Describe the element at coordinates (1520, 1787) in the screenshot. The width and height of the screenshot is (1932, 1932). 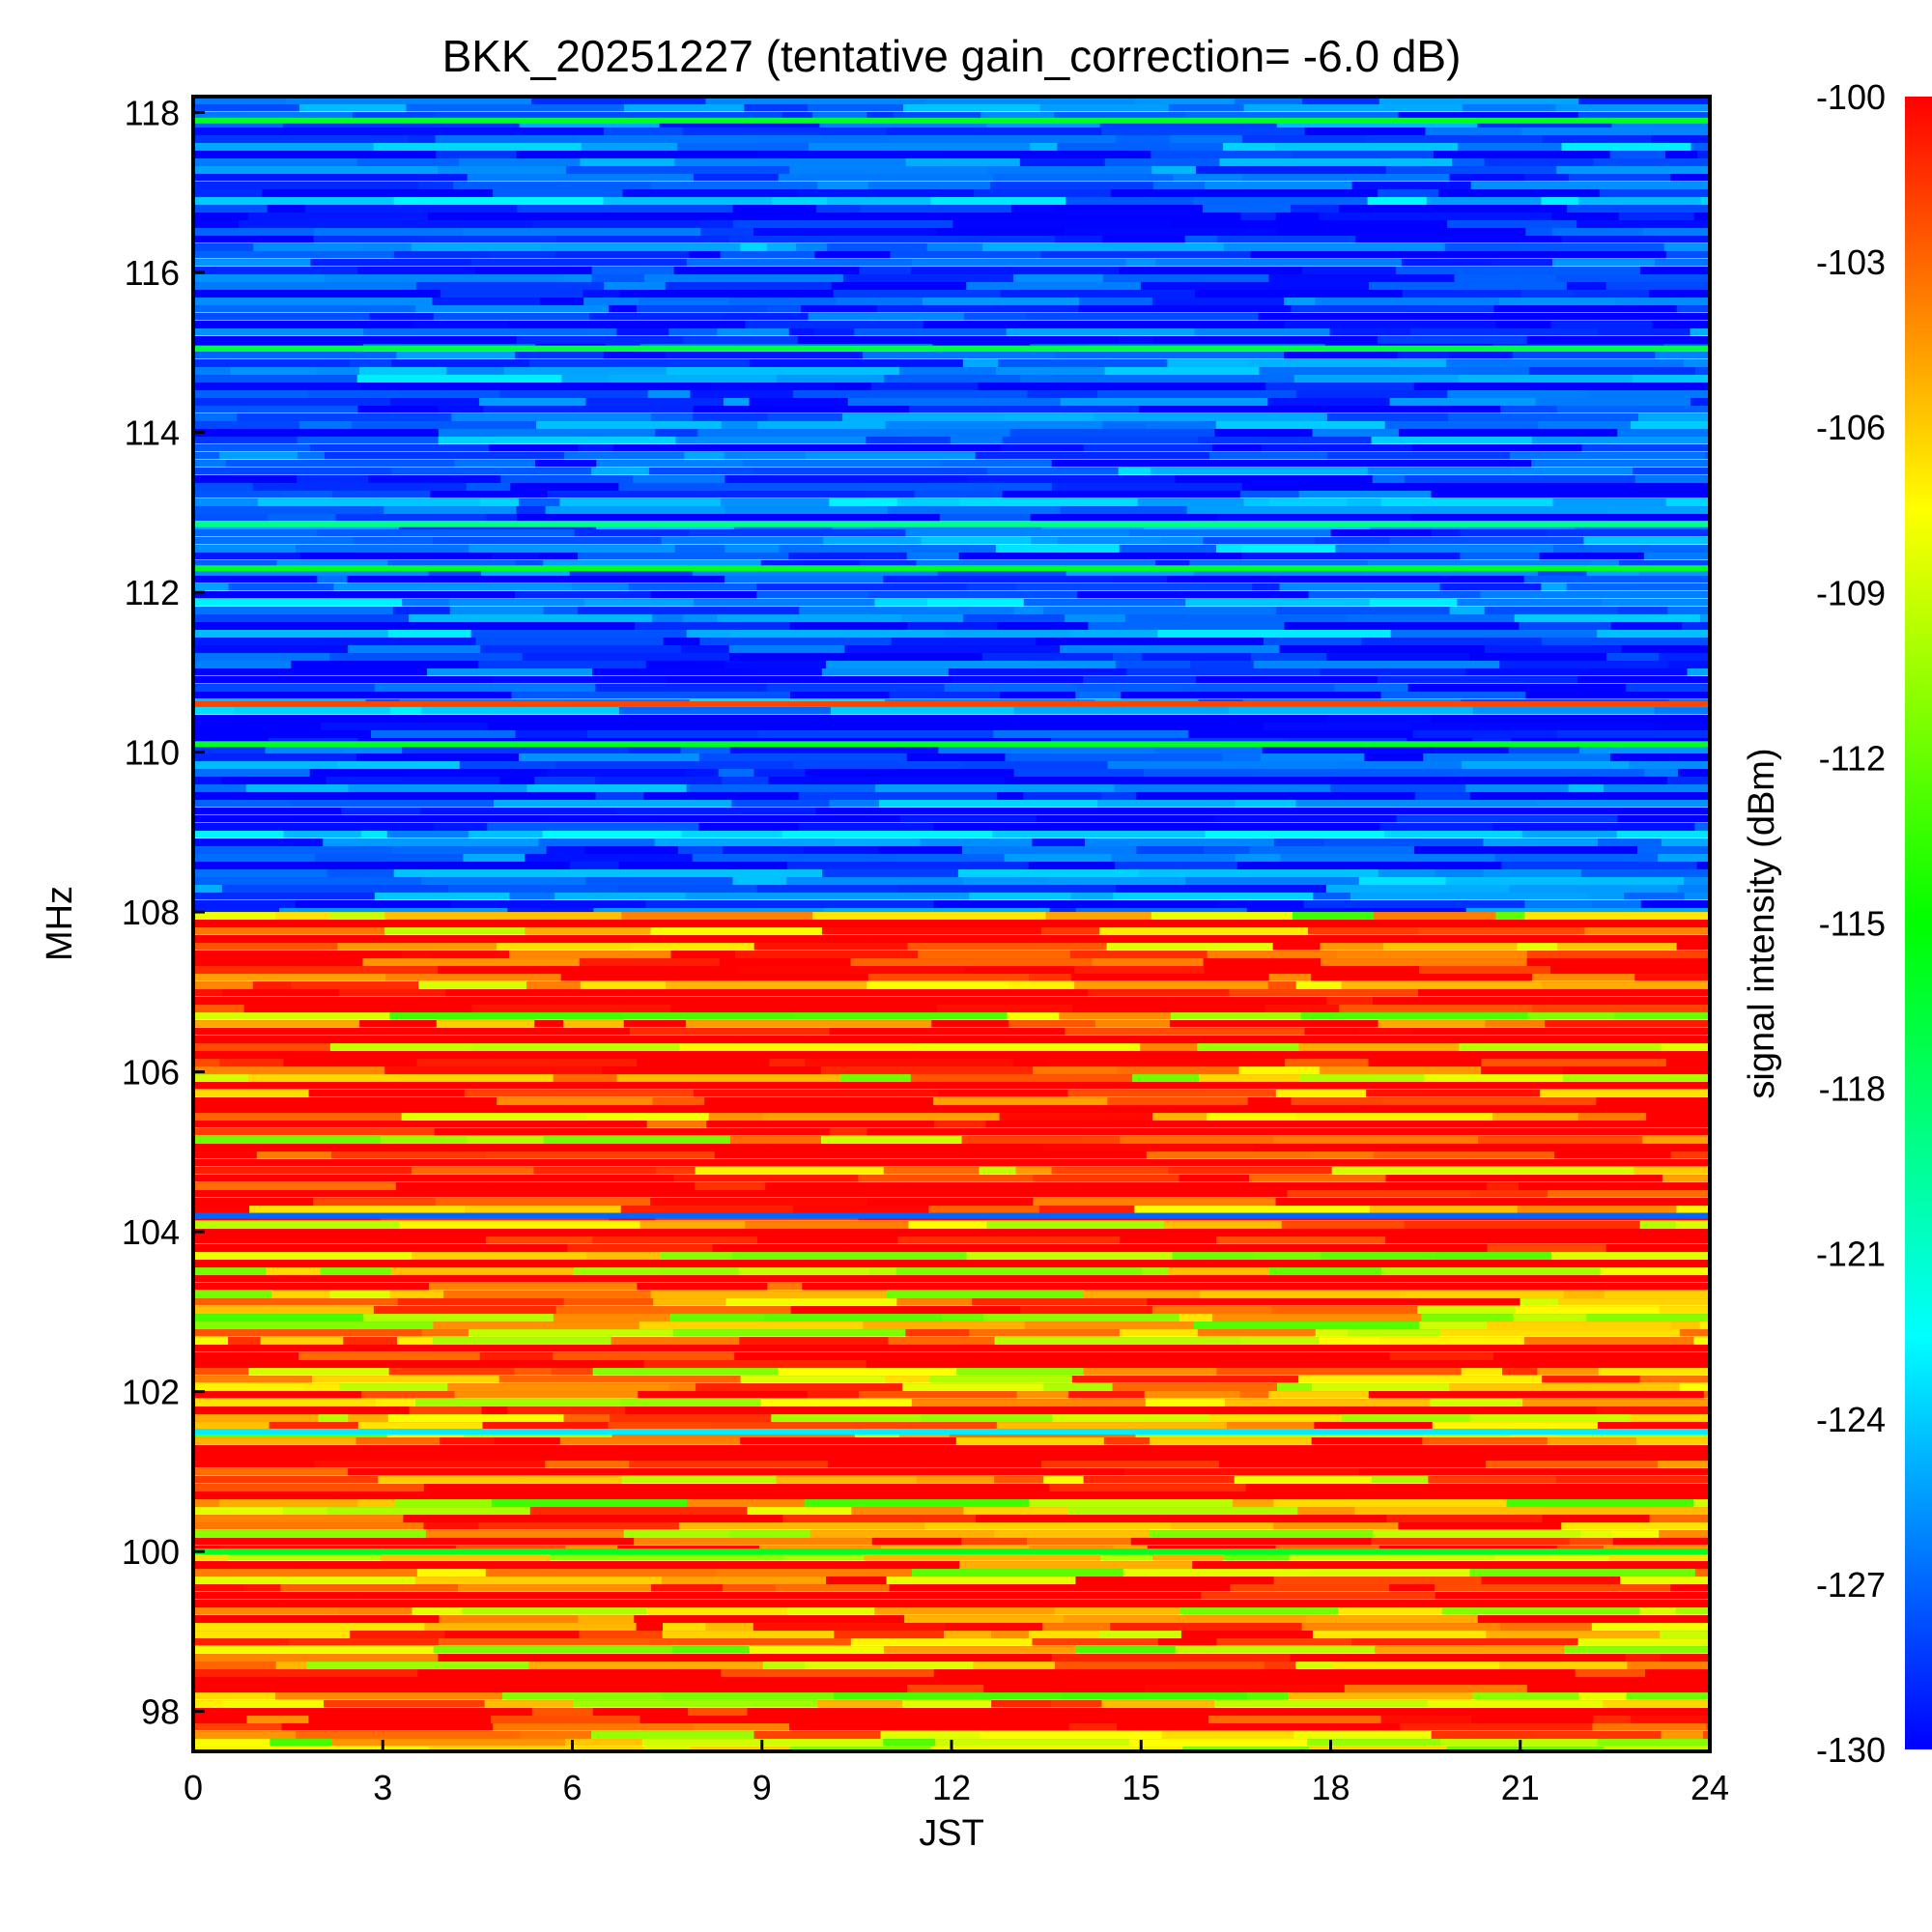
I see `x-tick-label: 21` at that location.